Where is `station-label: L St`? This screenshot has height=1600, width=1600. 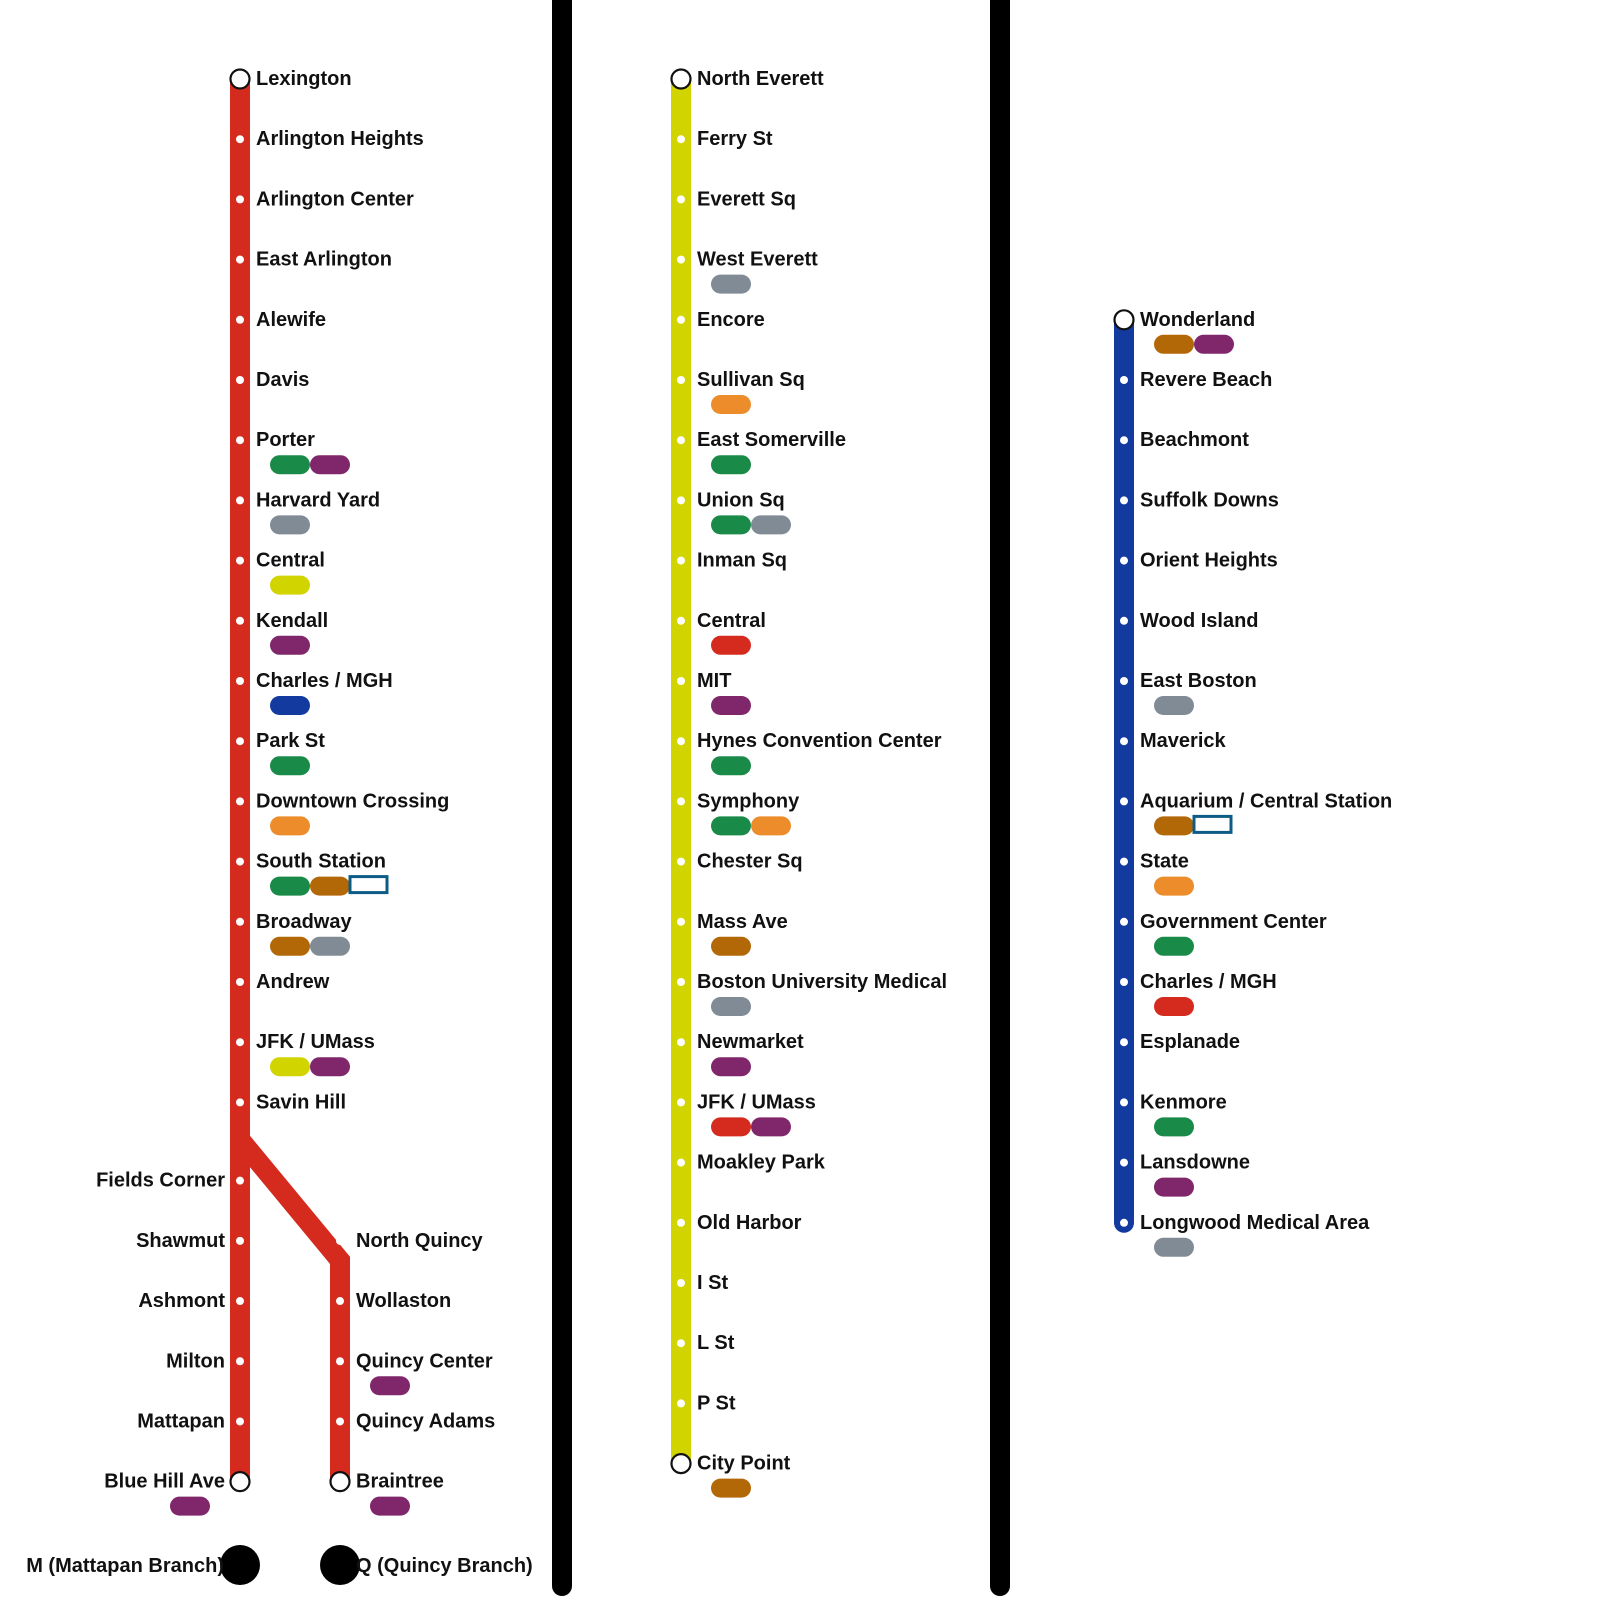 station-label: L St is located at coordinates (716, 1343).